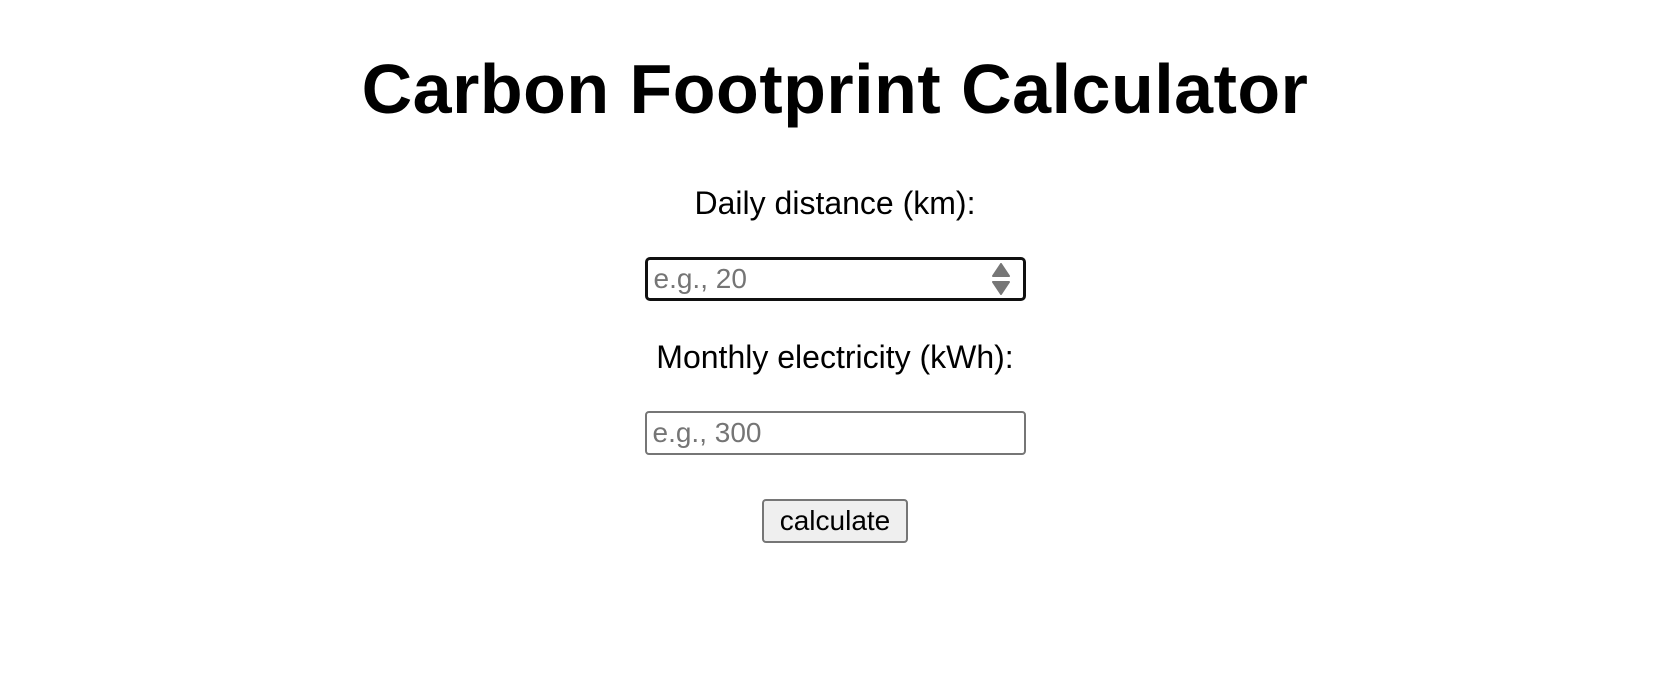  I want to click on electricity-input, so click(835, 433).